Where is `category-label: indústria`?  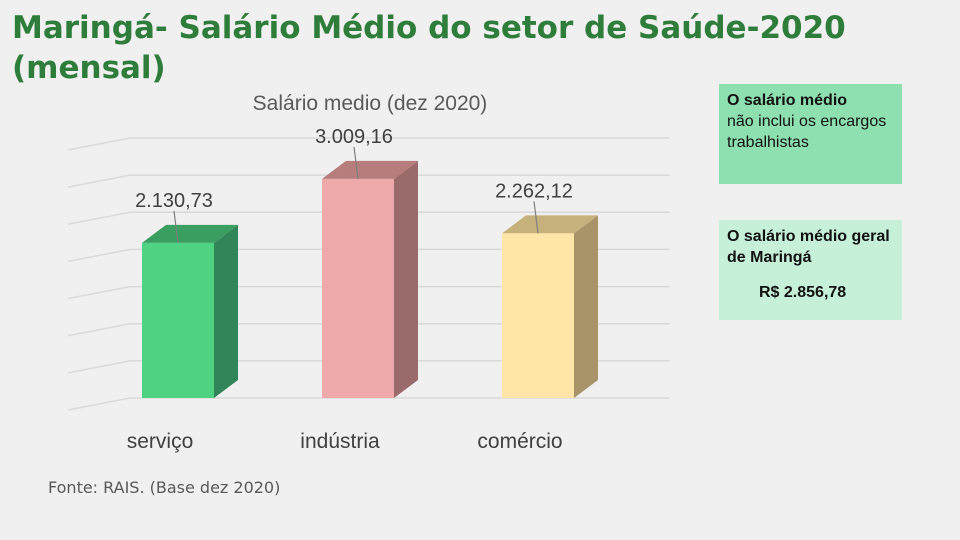
category-label: indústria is located at coordinates (340, 441).